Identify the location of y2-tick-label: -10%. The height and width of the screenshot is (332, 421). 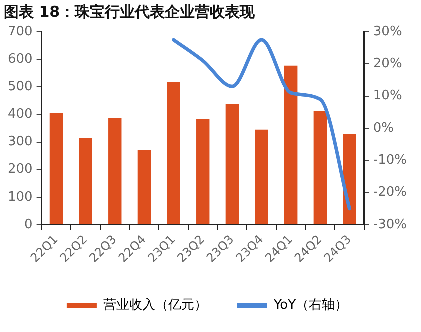
(390, 160).